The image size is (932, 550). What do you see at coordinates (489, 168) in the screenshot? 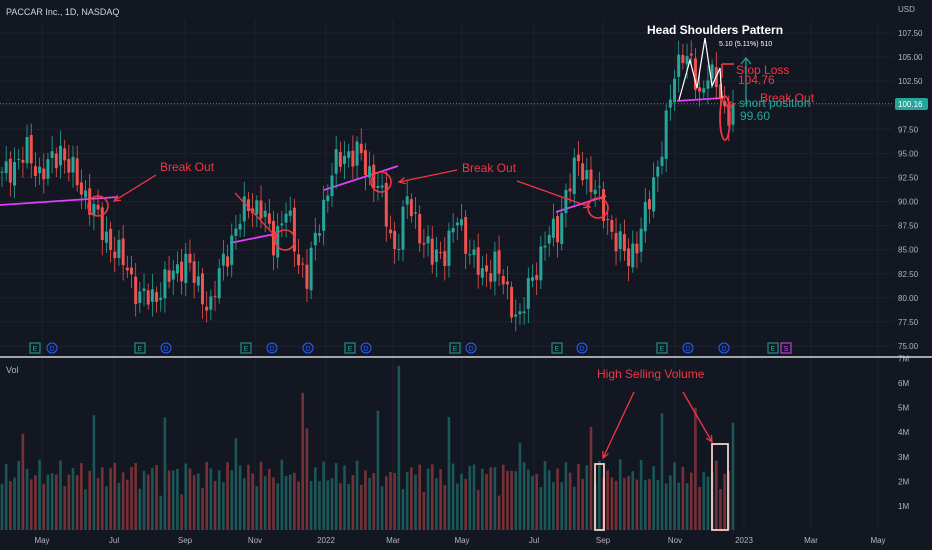
I see `annotation-break-out-2: Break Out` at bounding box center [489, 168].